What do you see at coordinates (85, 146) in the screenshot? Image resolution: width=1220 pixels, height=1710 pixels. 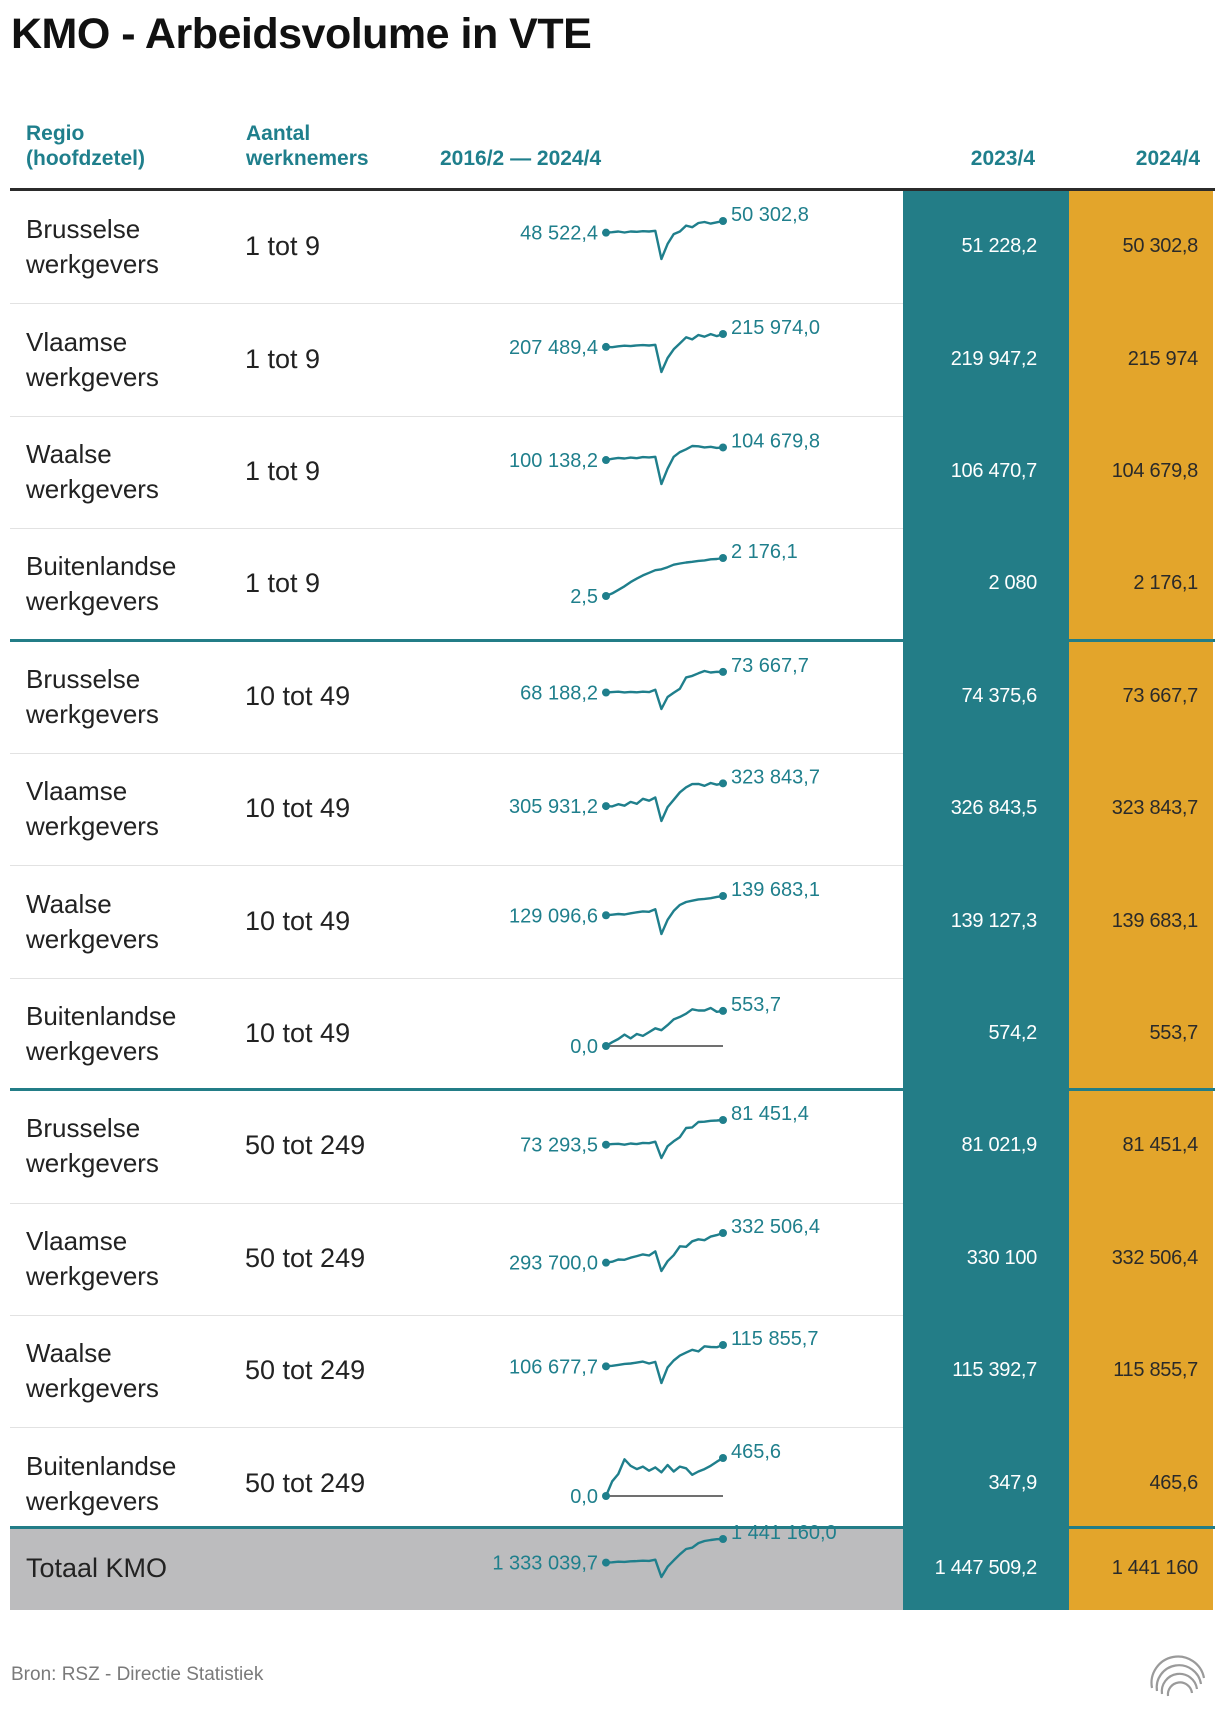 I see `header-region: Regio (hoofdzetel)` at bounding box center [85, 146].